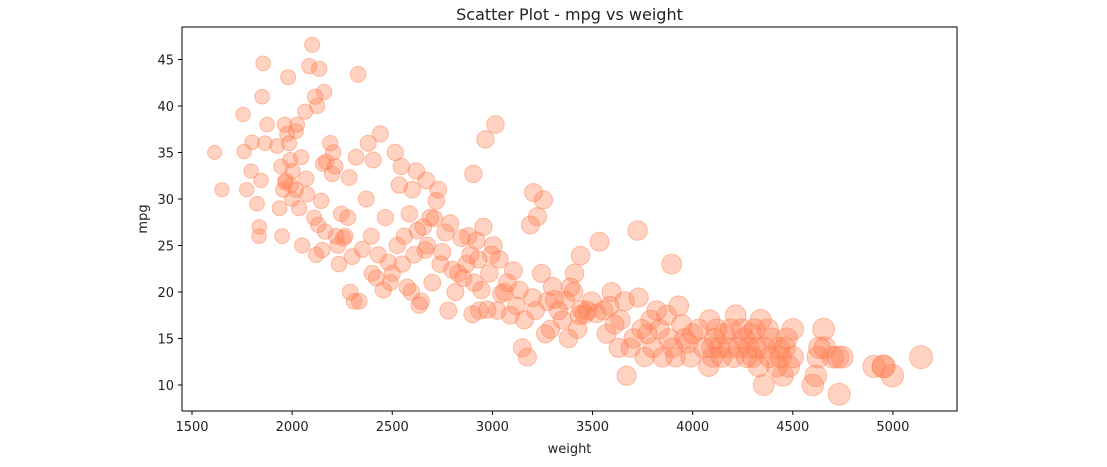  What do you see at coordinates (165, 246) in the screenshot?
I see `y-tick-label: 25` at bounding box center [165, 246].